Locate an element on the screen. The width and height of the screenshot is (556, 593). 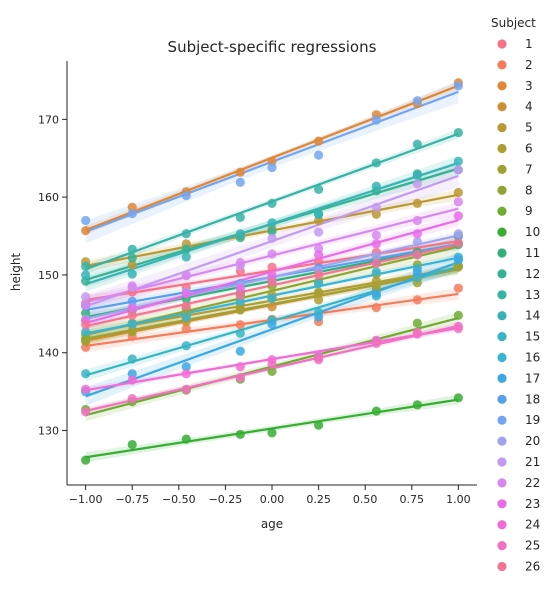
x-tick-label: 0.25 is located at coordinates (318, 499).